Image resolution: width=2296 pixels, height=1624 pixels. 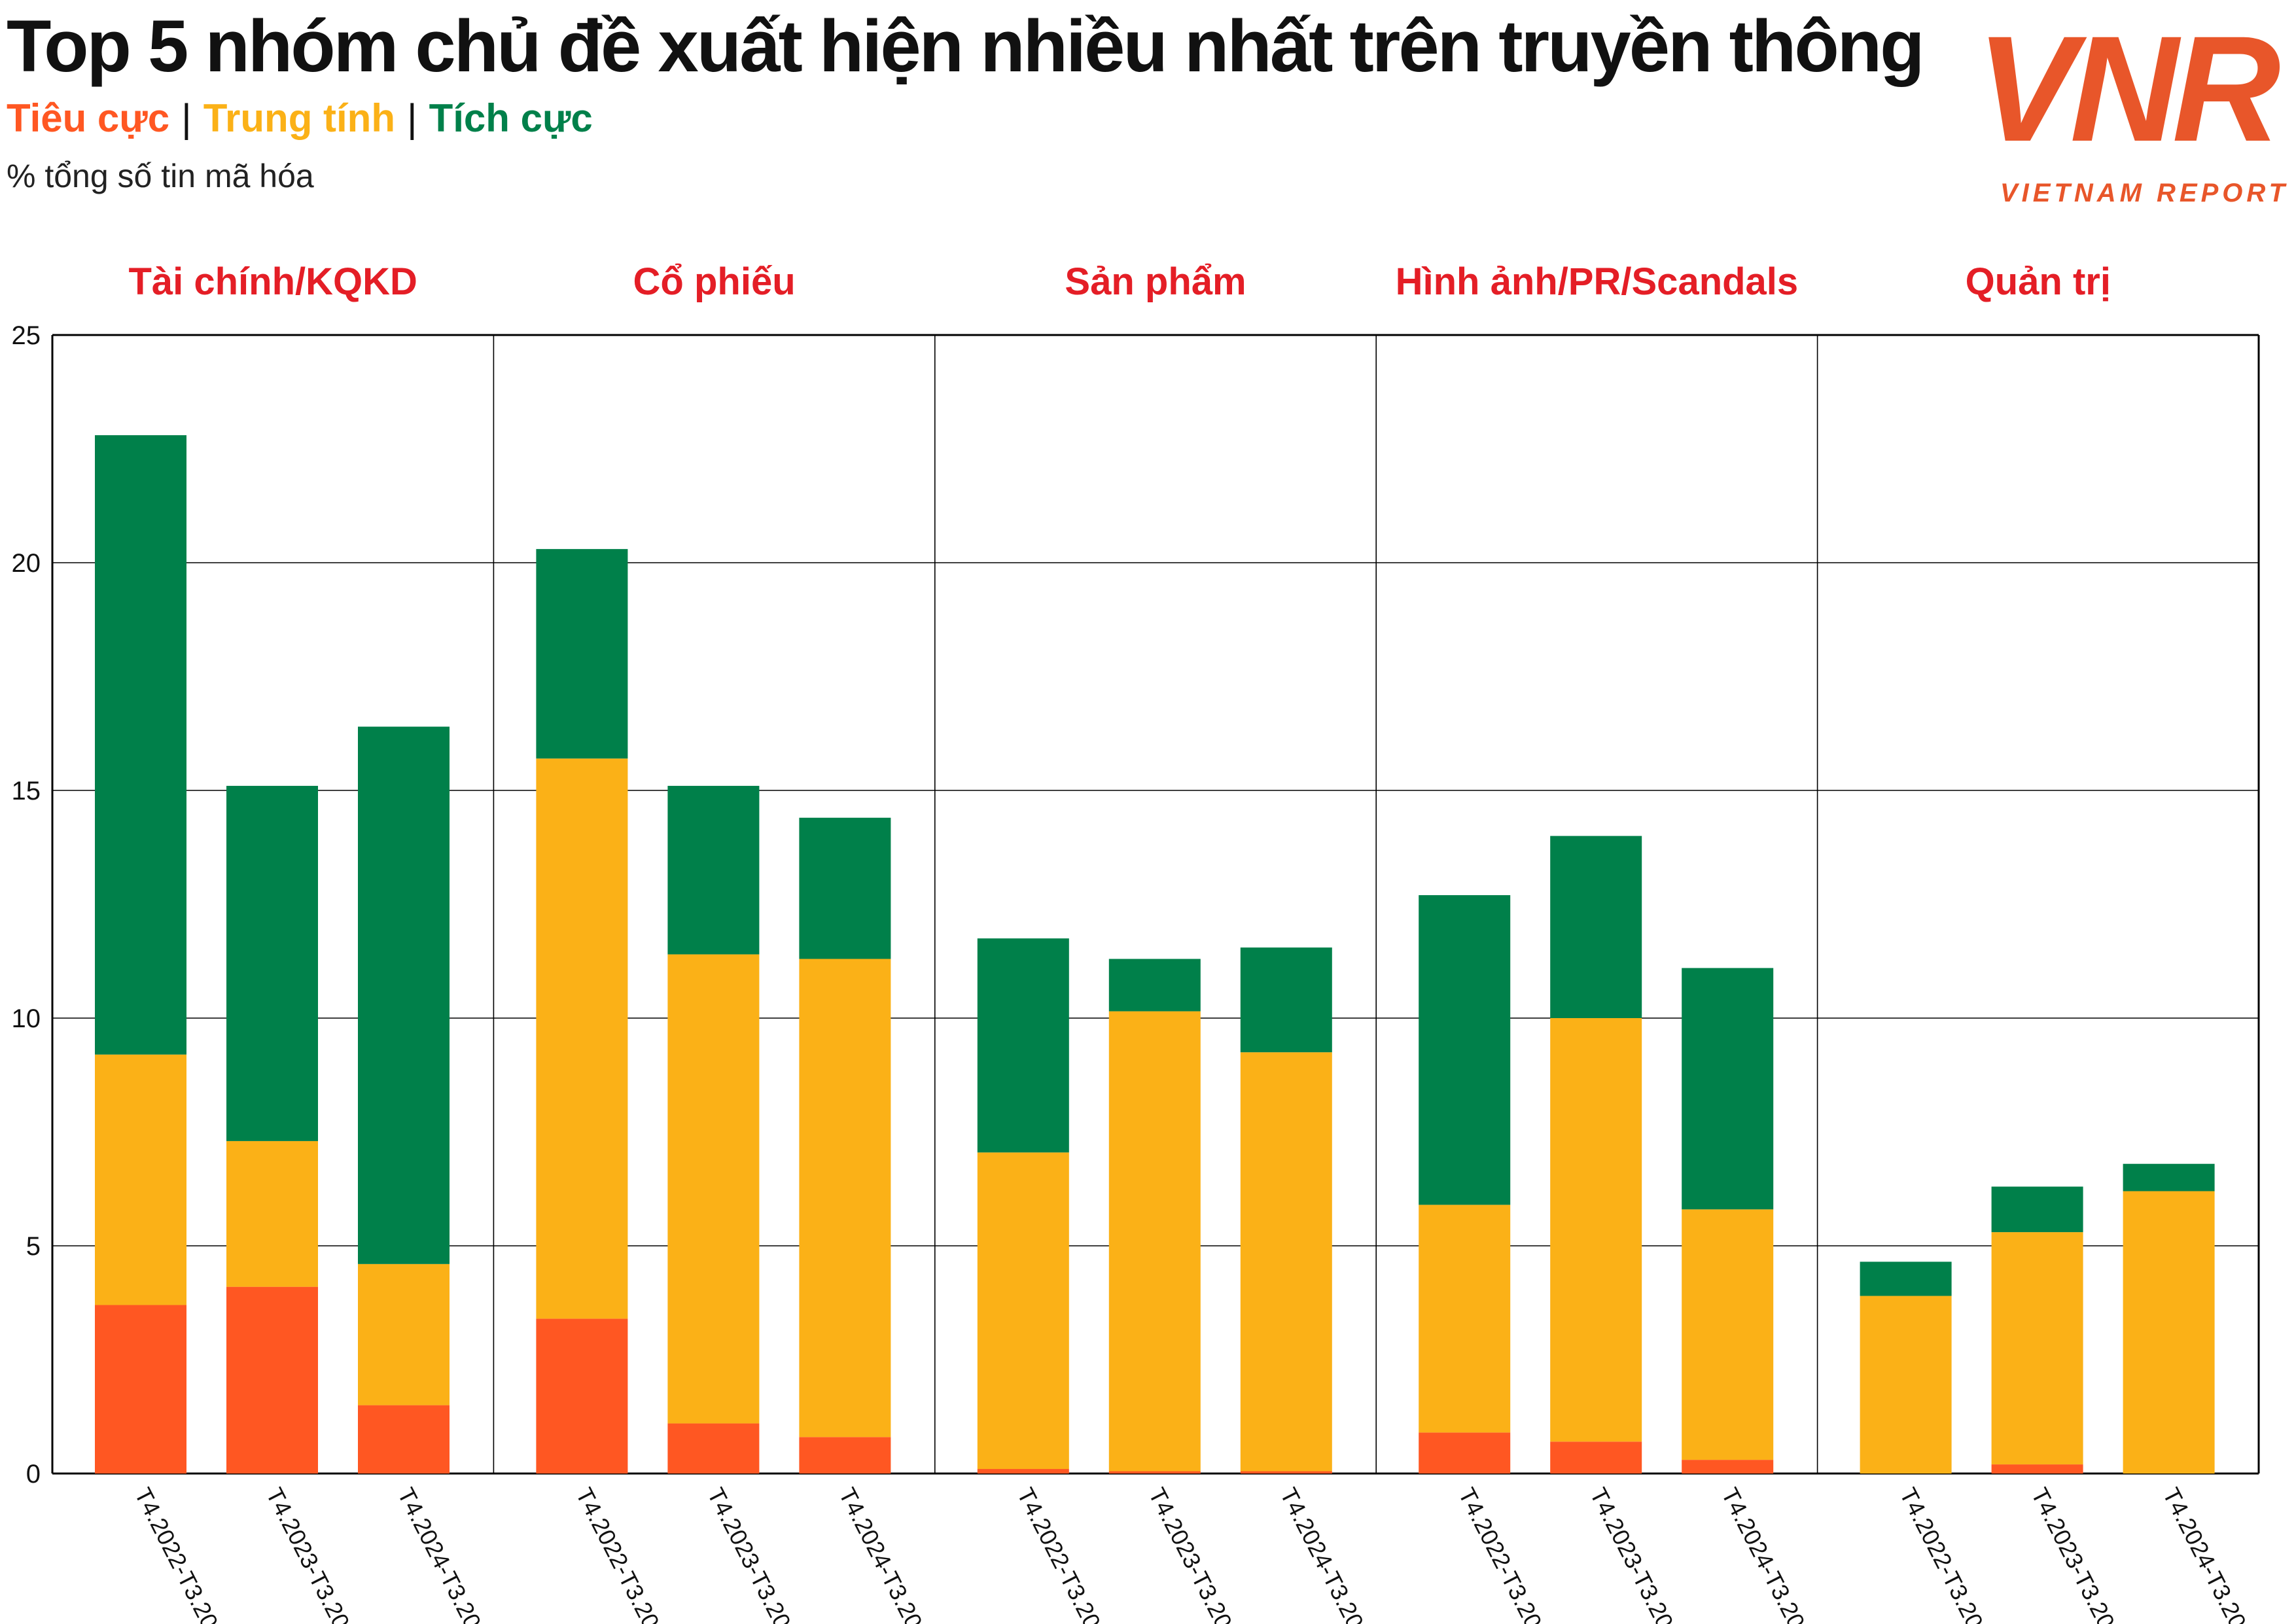 I want to click on y-tick-label: 5, so click(x=34, y=1246).